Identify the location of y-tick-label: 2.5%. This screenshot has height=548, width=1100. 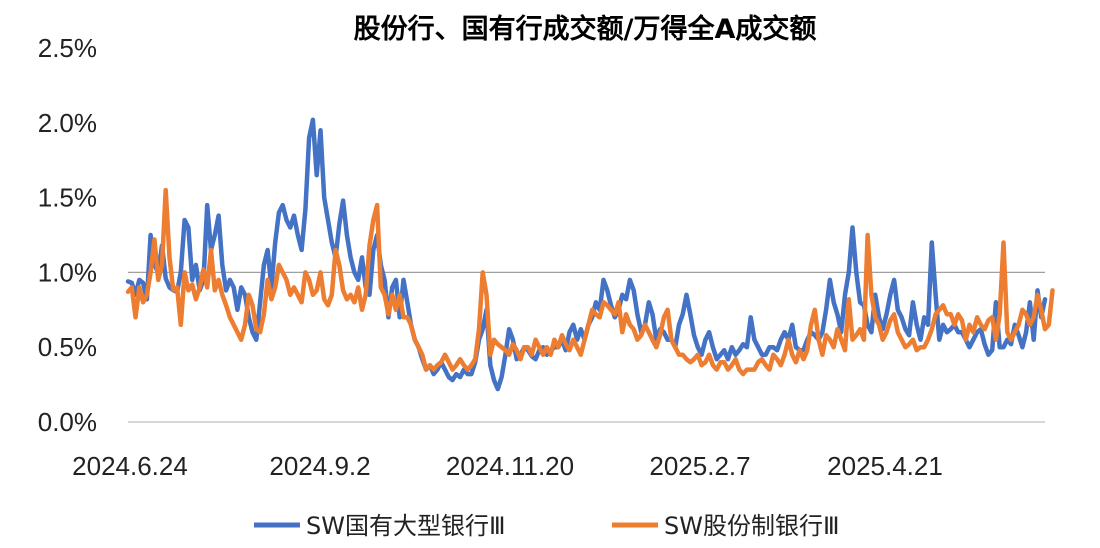
(67, 48).